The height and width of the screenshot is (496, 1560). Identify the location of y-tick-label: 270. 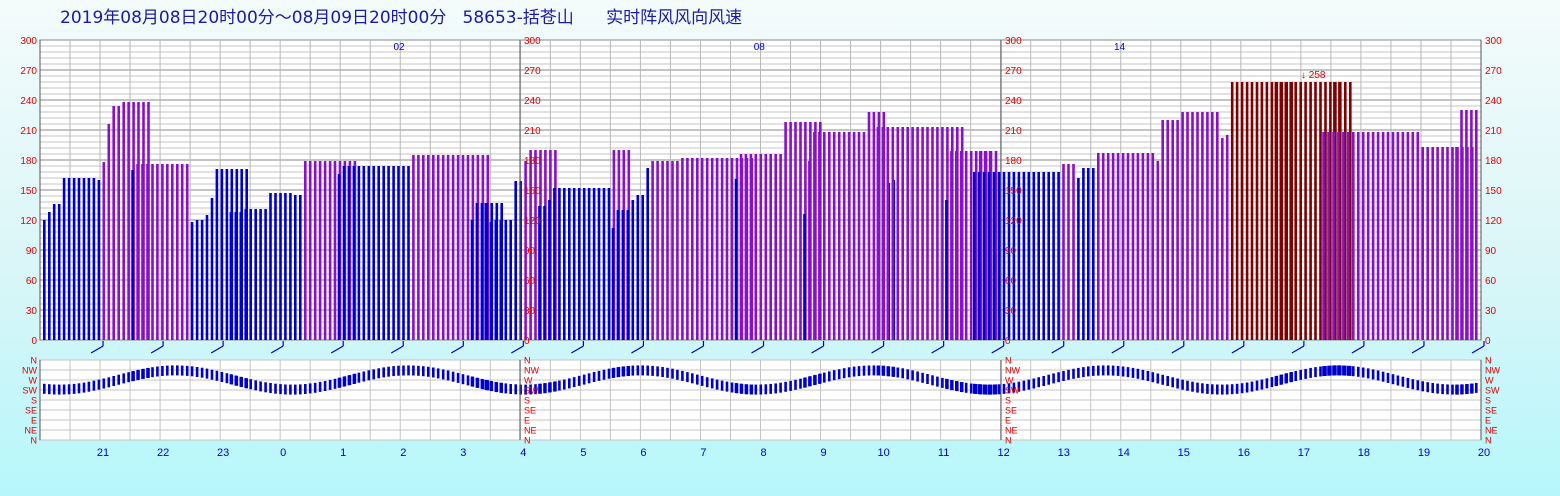
(532, 71).